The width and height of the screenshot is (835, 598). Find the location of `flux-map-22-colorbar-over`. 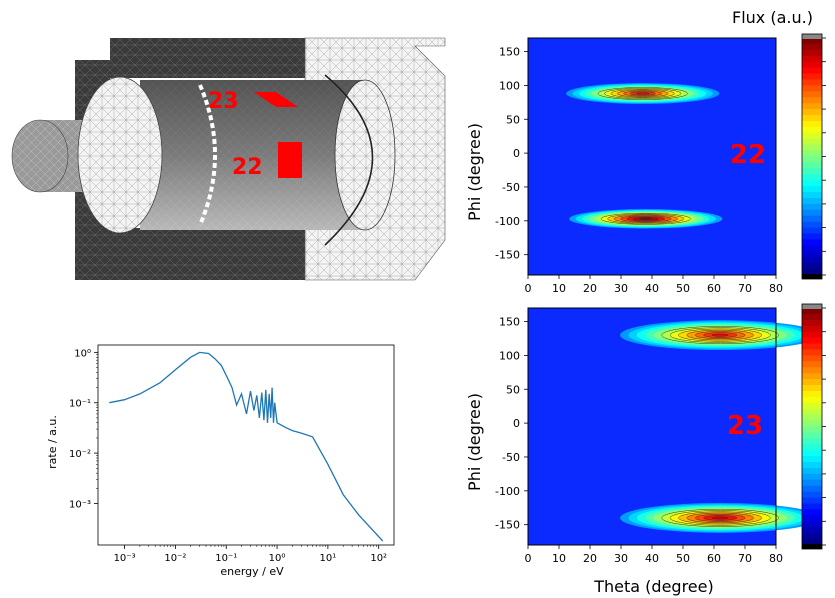

flux-map-22-colorbar-over is located at coordinates (812, 36).